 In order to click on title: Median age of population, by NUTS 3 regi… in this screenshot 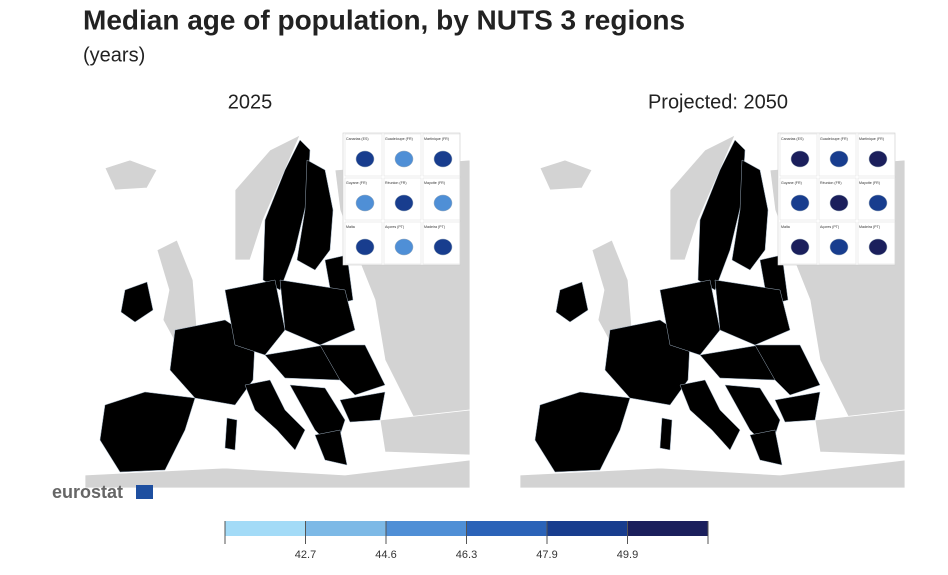, I will do `click(384, 19)`.